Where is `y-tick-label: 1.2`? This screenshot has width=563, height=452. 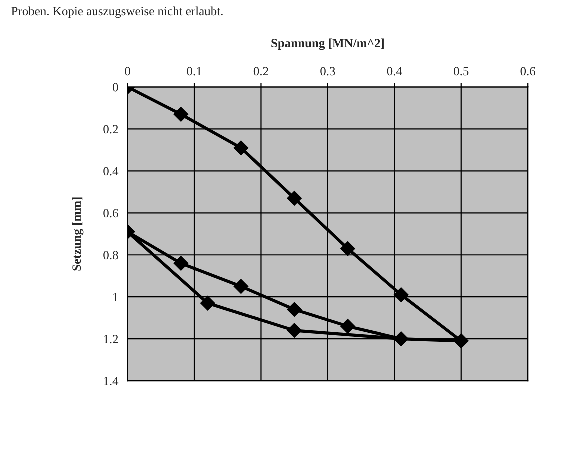
y-tick-label: 1.2 is located at coordinates (111, 339).